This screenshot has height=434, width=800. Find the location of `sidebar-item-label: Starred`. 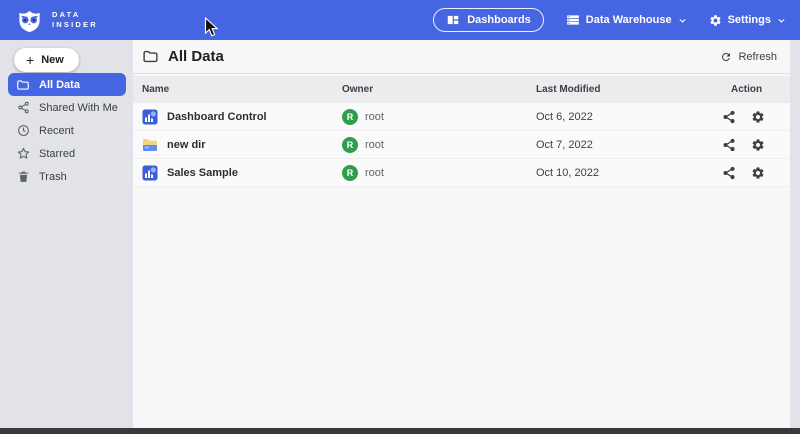

sidebar-item-label: Starred is located at coordinates (57, 153).